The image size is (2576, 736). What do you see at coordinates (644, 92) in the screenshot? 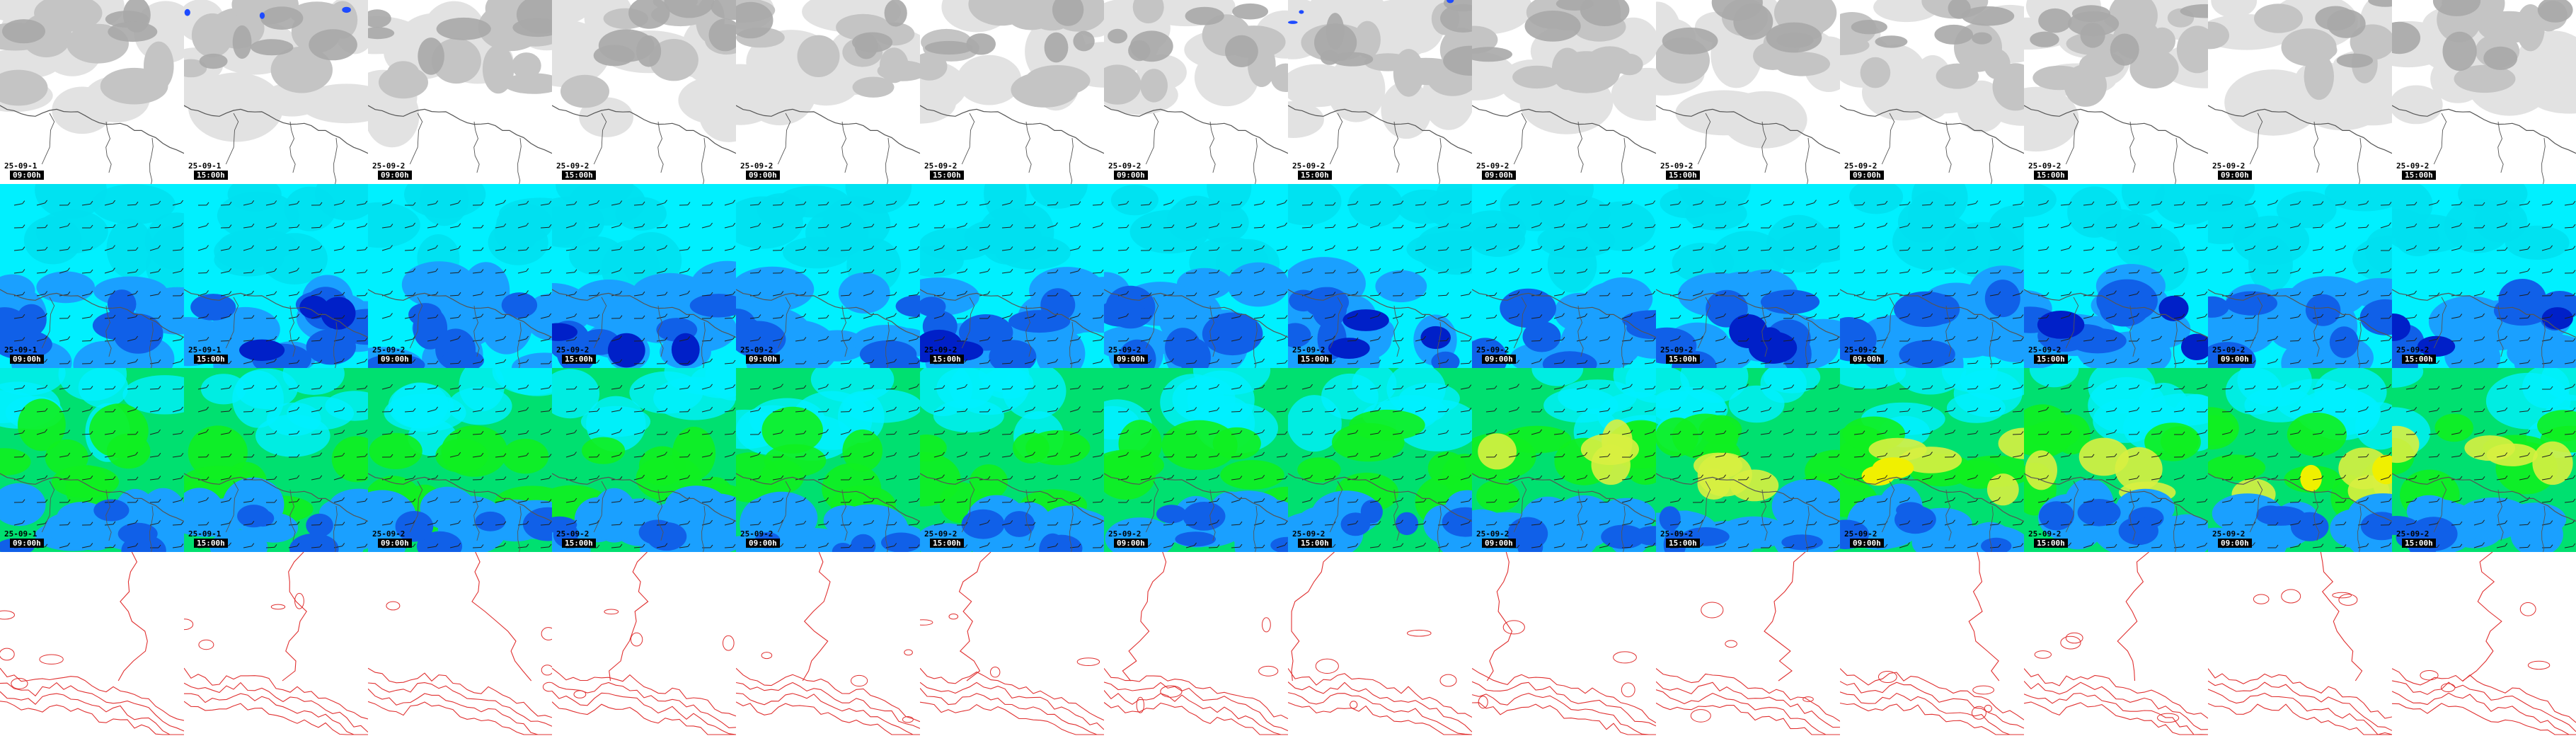
I see `map-panel-cloud: 25-09-2 15:00h` at bounding box center [644, 92].